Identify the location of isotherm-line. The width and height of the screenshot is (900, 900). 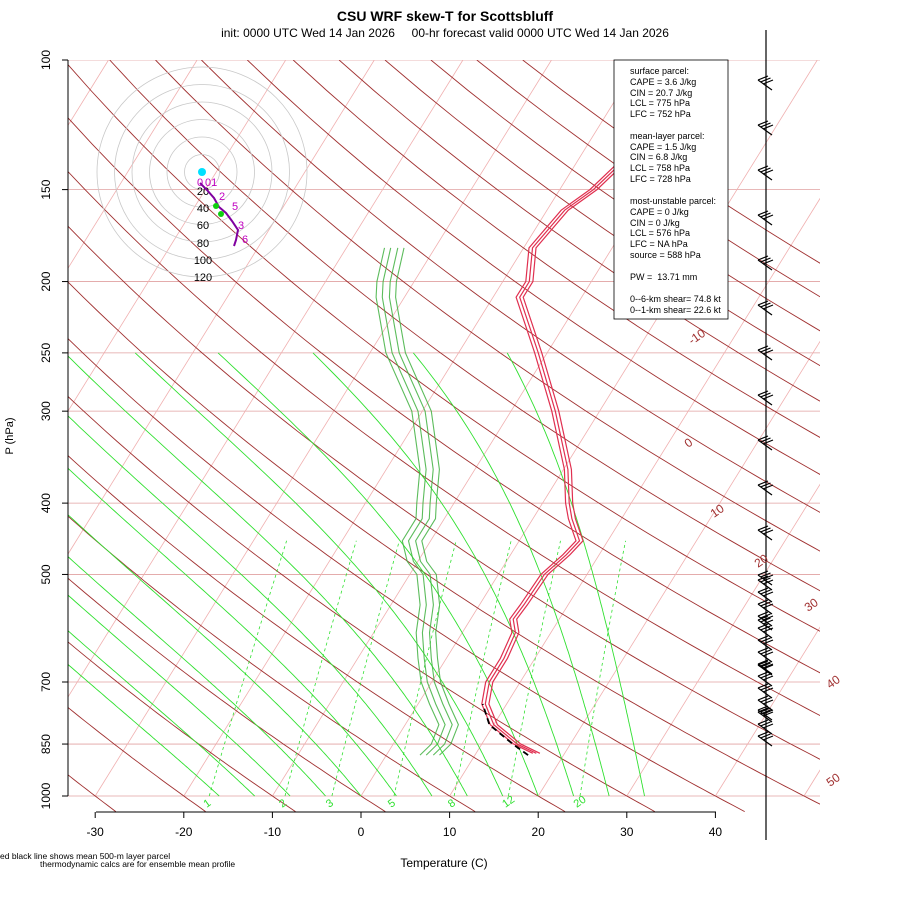
(767, 711).